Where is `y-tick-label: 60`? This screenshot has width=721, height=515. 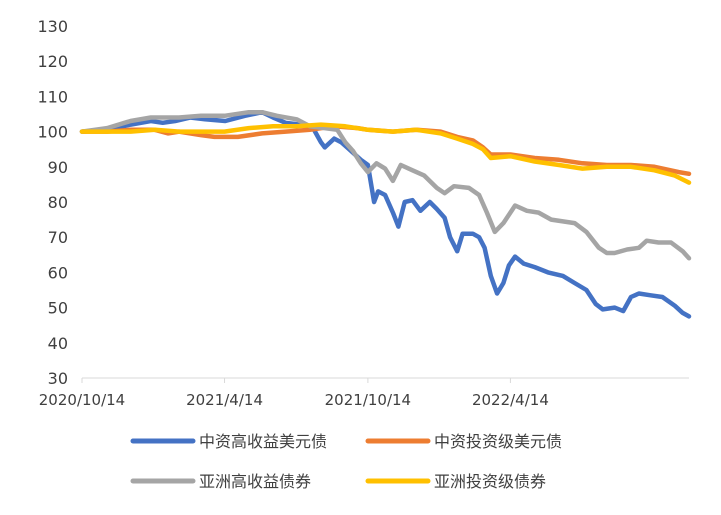
y-tick-label: 60 is located at coordinates (58, 272).